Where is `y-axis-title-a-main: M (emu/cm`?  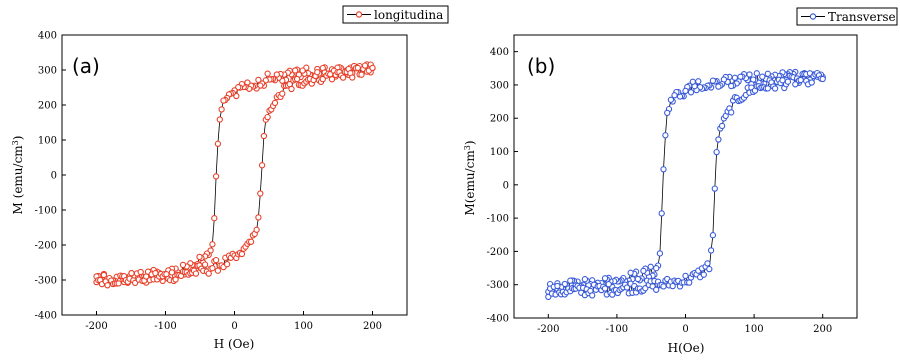 y-axis-title-a-main: M (emu/cm is located at coordinates (18, 180).